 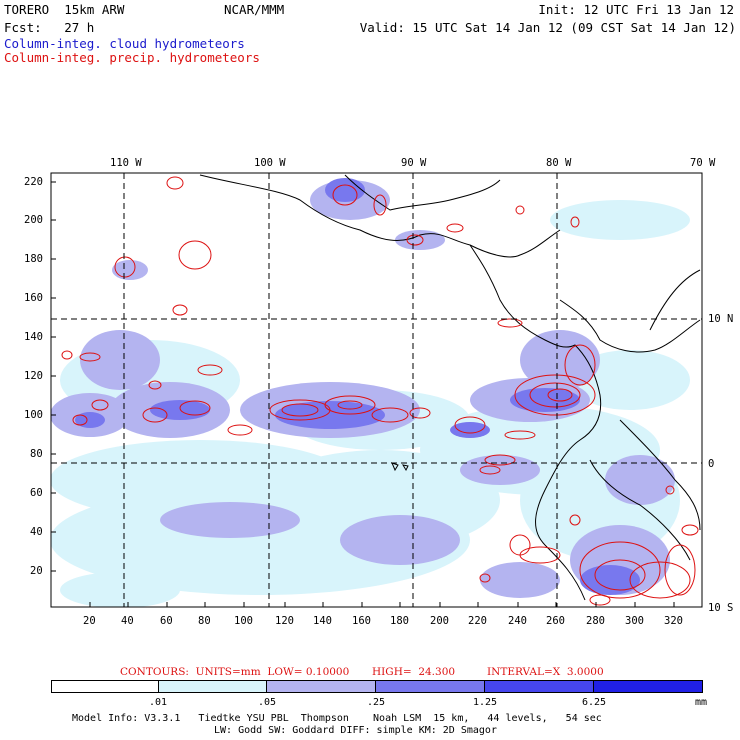 What do you see at coordinates (33, 220) in the screenshot?
I see `y-tick-label: 200` at bounding box center [33, 220].